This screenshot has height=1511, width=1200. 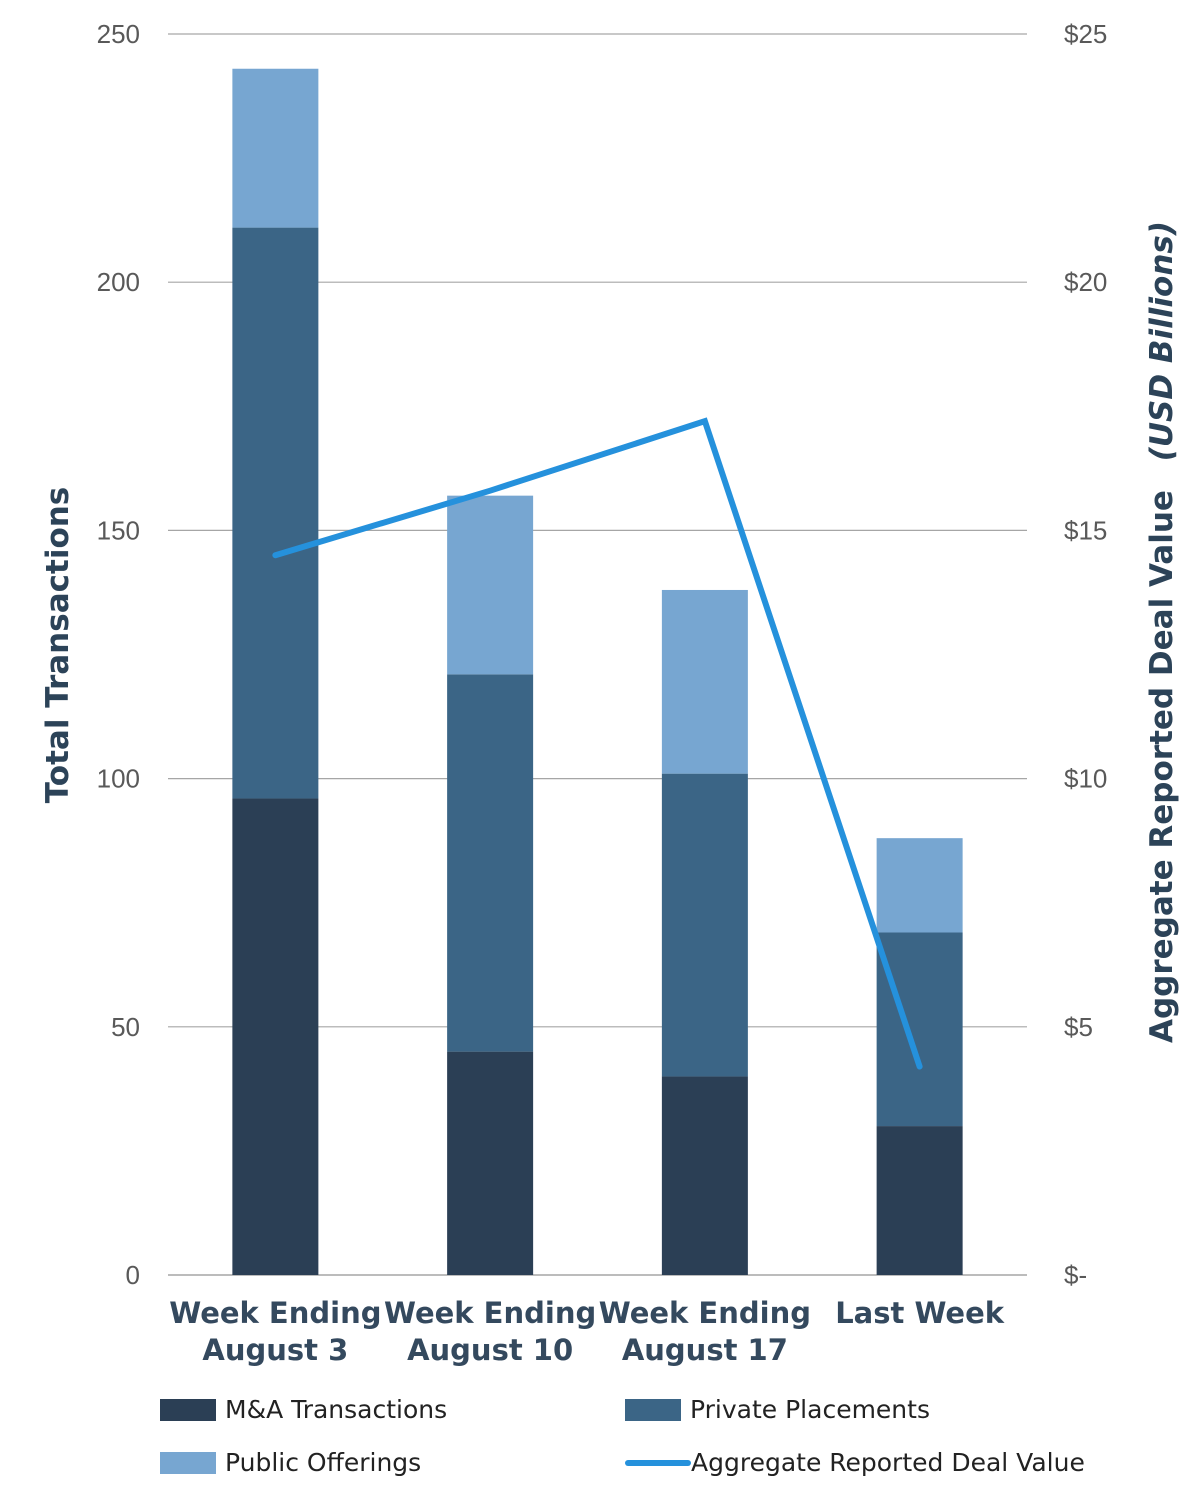 I want to click on legend-item-private-placements: Private Placements, so click(x=777, y=1409).